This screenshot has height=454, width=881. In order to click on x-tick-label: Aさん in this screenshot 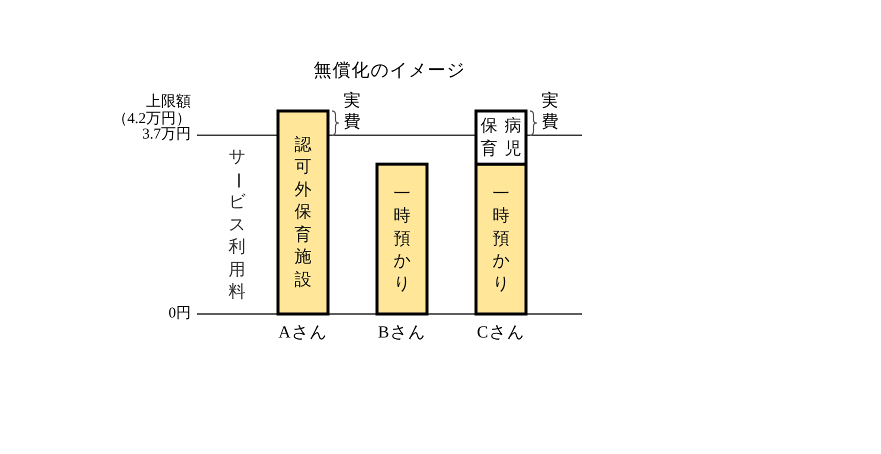, I will do `click(303, 332)`.